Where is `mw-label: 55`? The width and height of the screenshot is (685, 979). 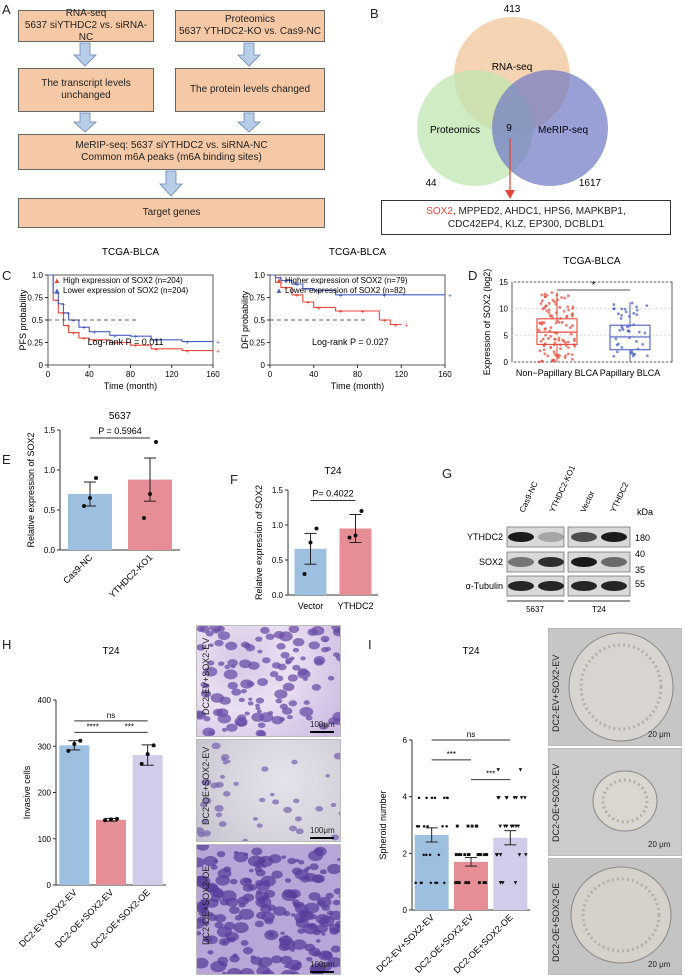
mw-label: 55 is located at coordinates (640, 584).